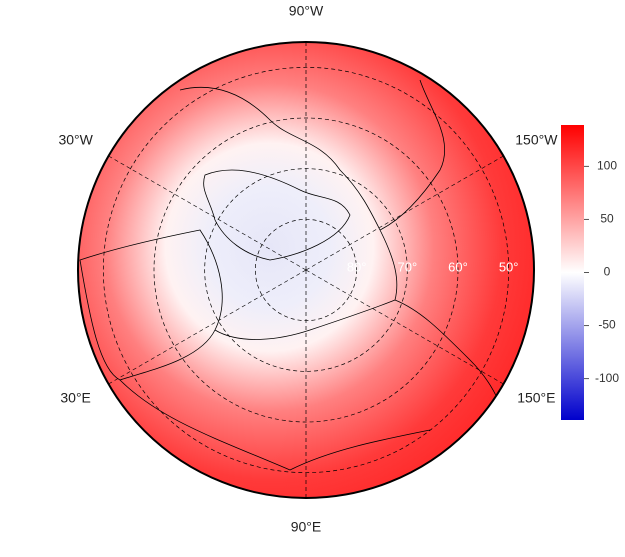 The width and height of the screenshot is (625, 557). Describe the element at coordinates (407, 266) in the screenshot. I see `latitude-label: 70°` at that location.